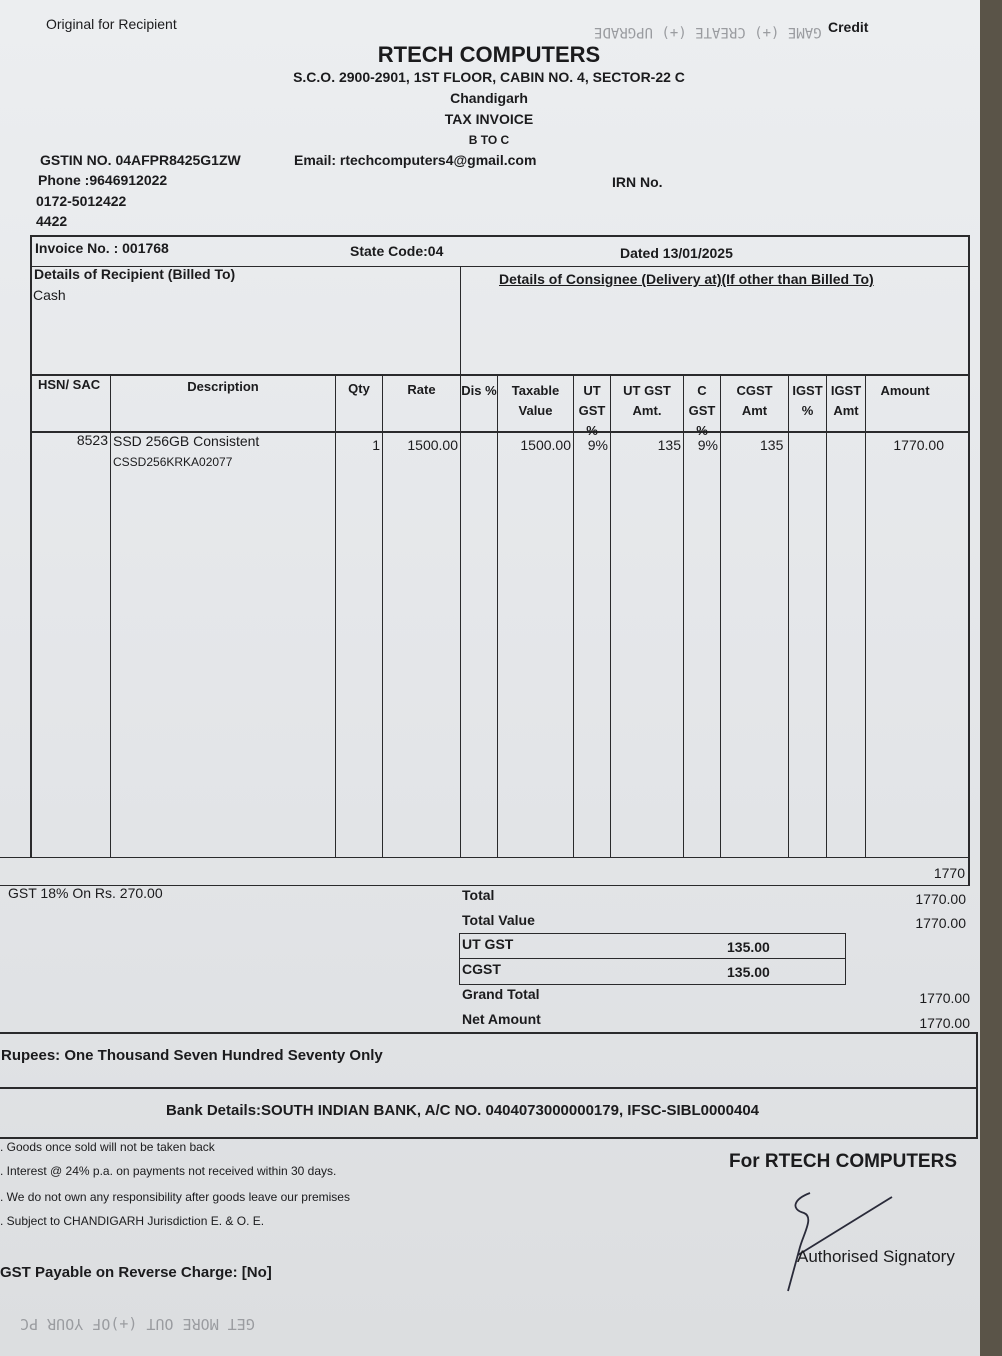 The height and width of the screenshot is (1356, 1002). Describe the element at coordinates (772, 445) in the screenshot. I see `row-cgst-amt: 135` at that location.